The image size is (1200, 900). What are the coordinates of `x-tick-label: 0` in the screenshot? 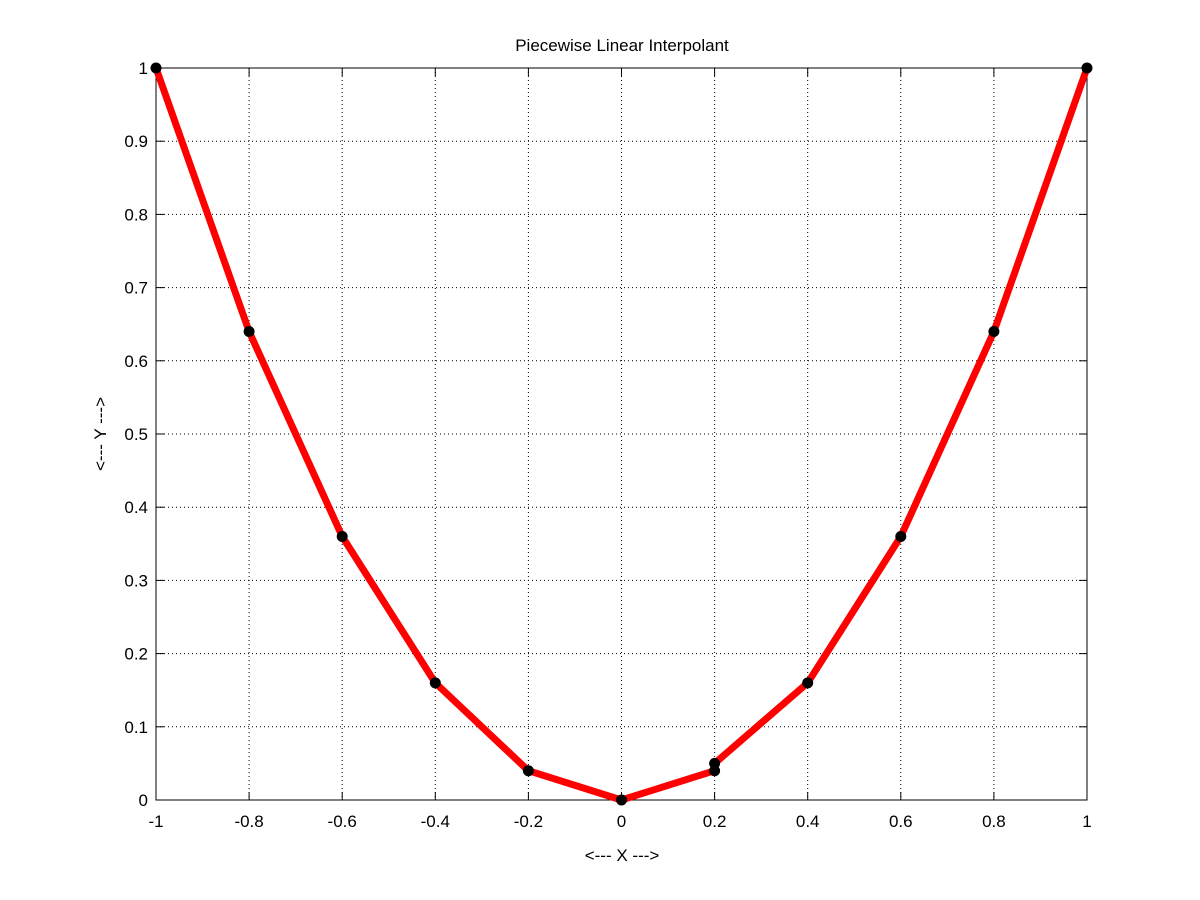 It's located at (621, 821).